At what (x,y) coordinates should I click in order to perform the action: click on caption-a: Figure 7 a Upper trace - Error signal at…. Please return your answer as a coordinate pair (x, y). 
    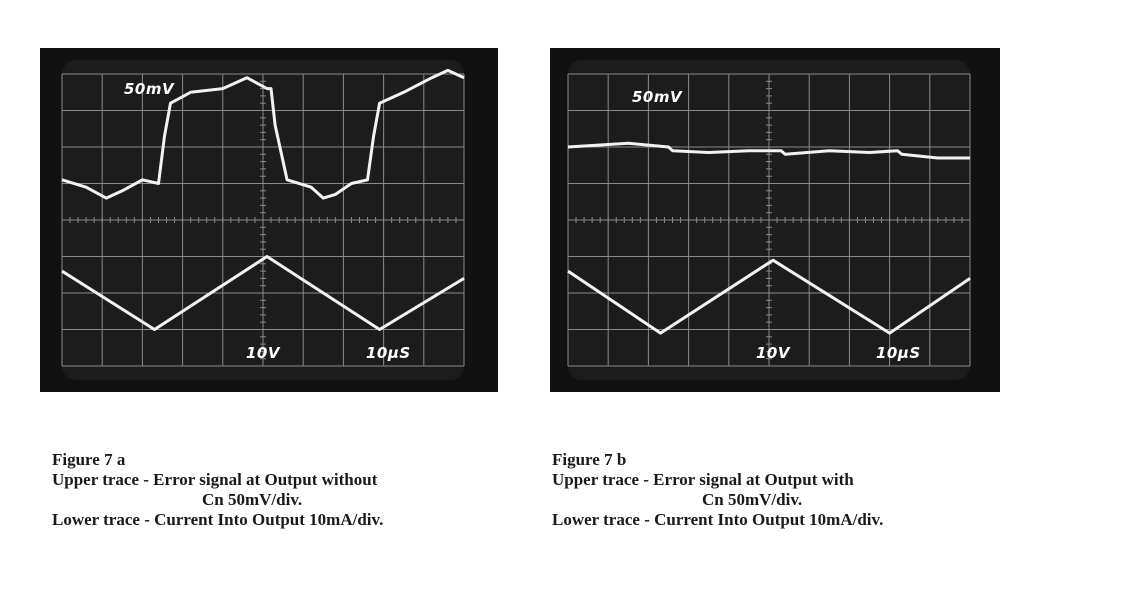
    Looking at the image, I should click on (287, 490).